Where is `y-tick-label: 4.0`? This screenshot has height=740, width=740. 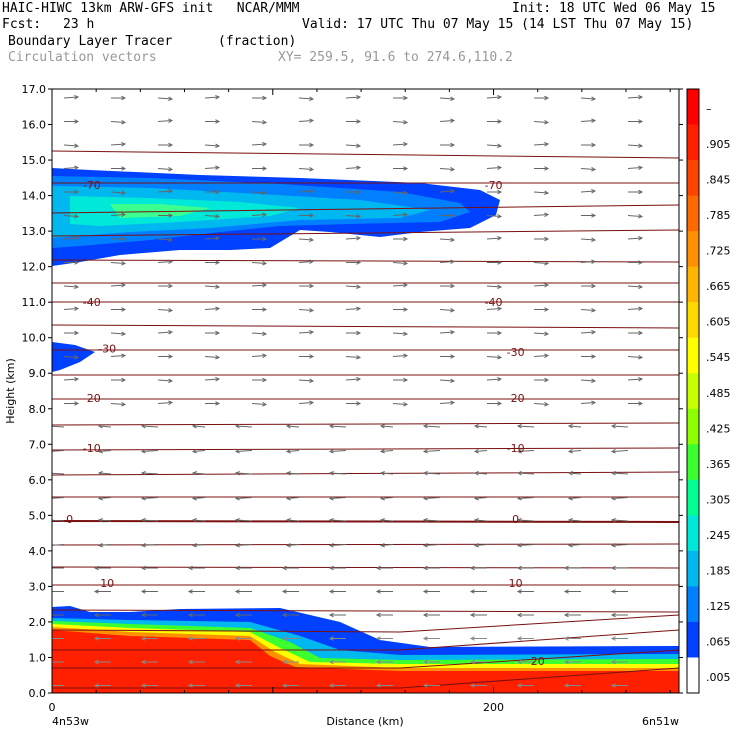 y-tick-label: 4.0 is located at coordinates (38, 551).